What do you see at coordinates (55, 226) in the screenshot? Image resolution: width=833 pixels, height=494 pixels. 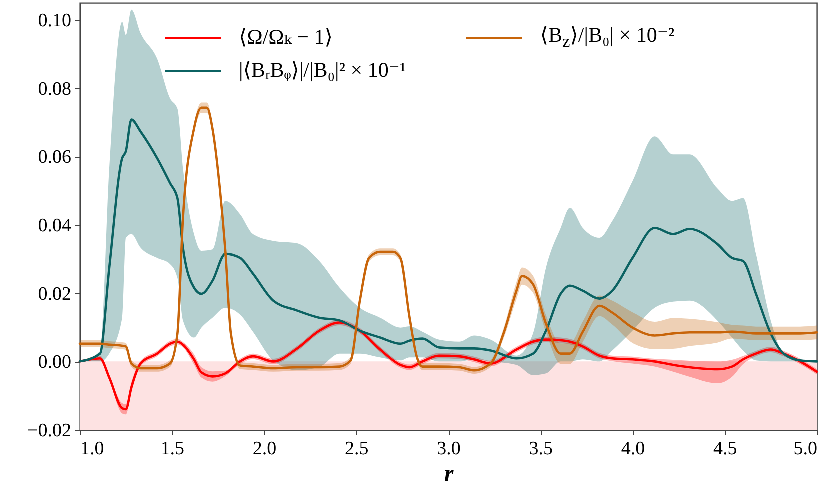 I see `y-tick-label: 0.04` at bounding box center [55, 226].